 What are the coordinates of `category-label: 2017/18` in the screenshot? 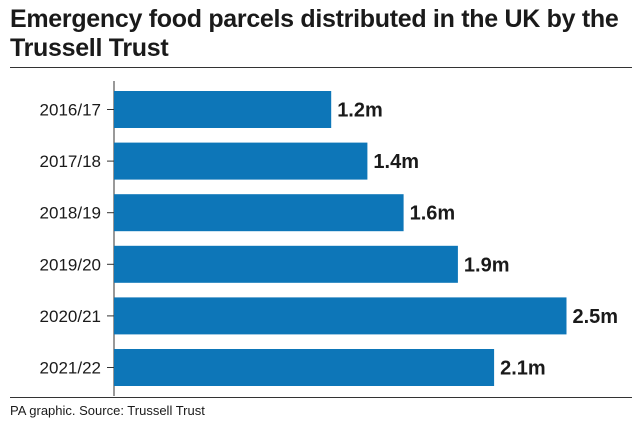 It's located at (70, 161).